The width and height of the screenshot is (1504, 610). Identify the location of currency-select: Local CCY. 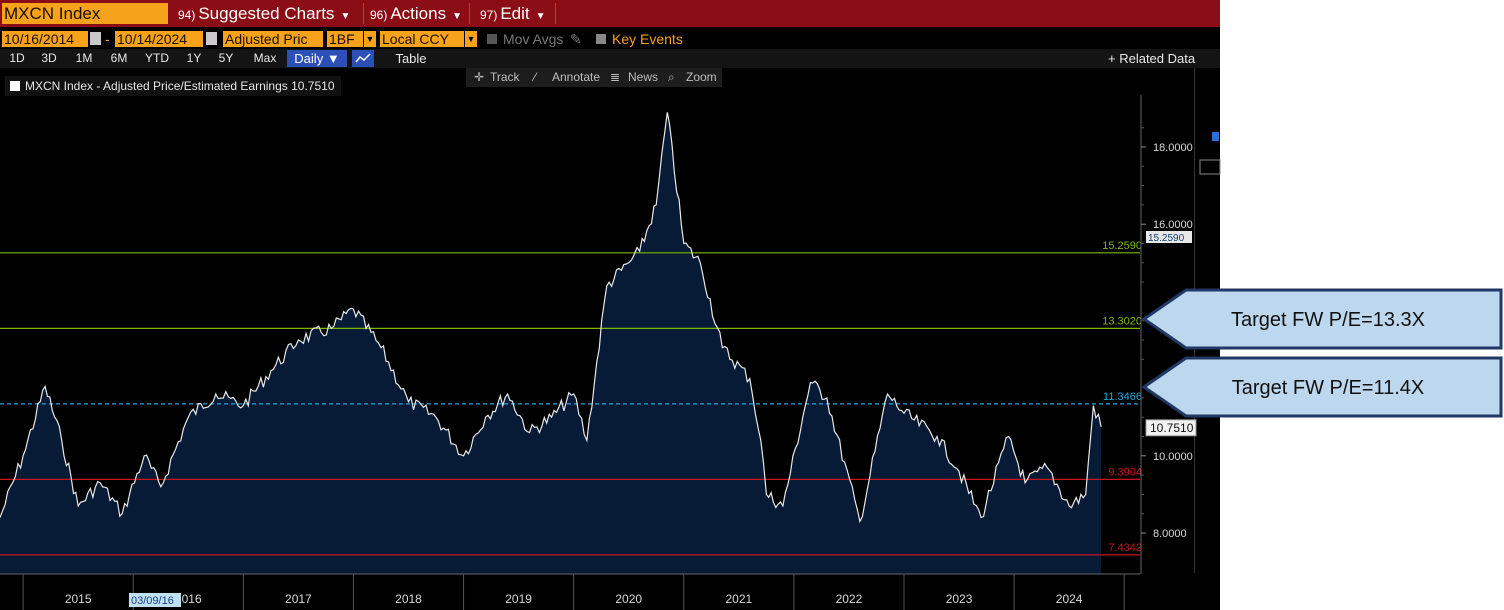
(422, 39).